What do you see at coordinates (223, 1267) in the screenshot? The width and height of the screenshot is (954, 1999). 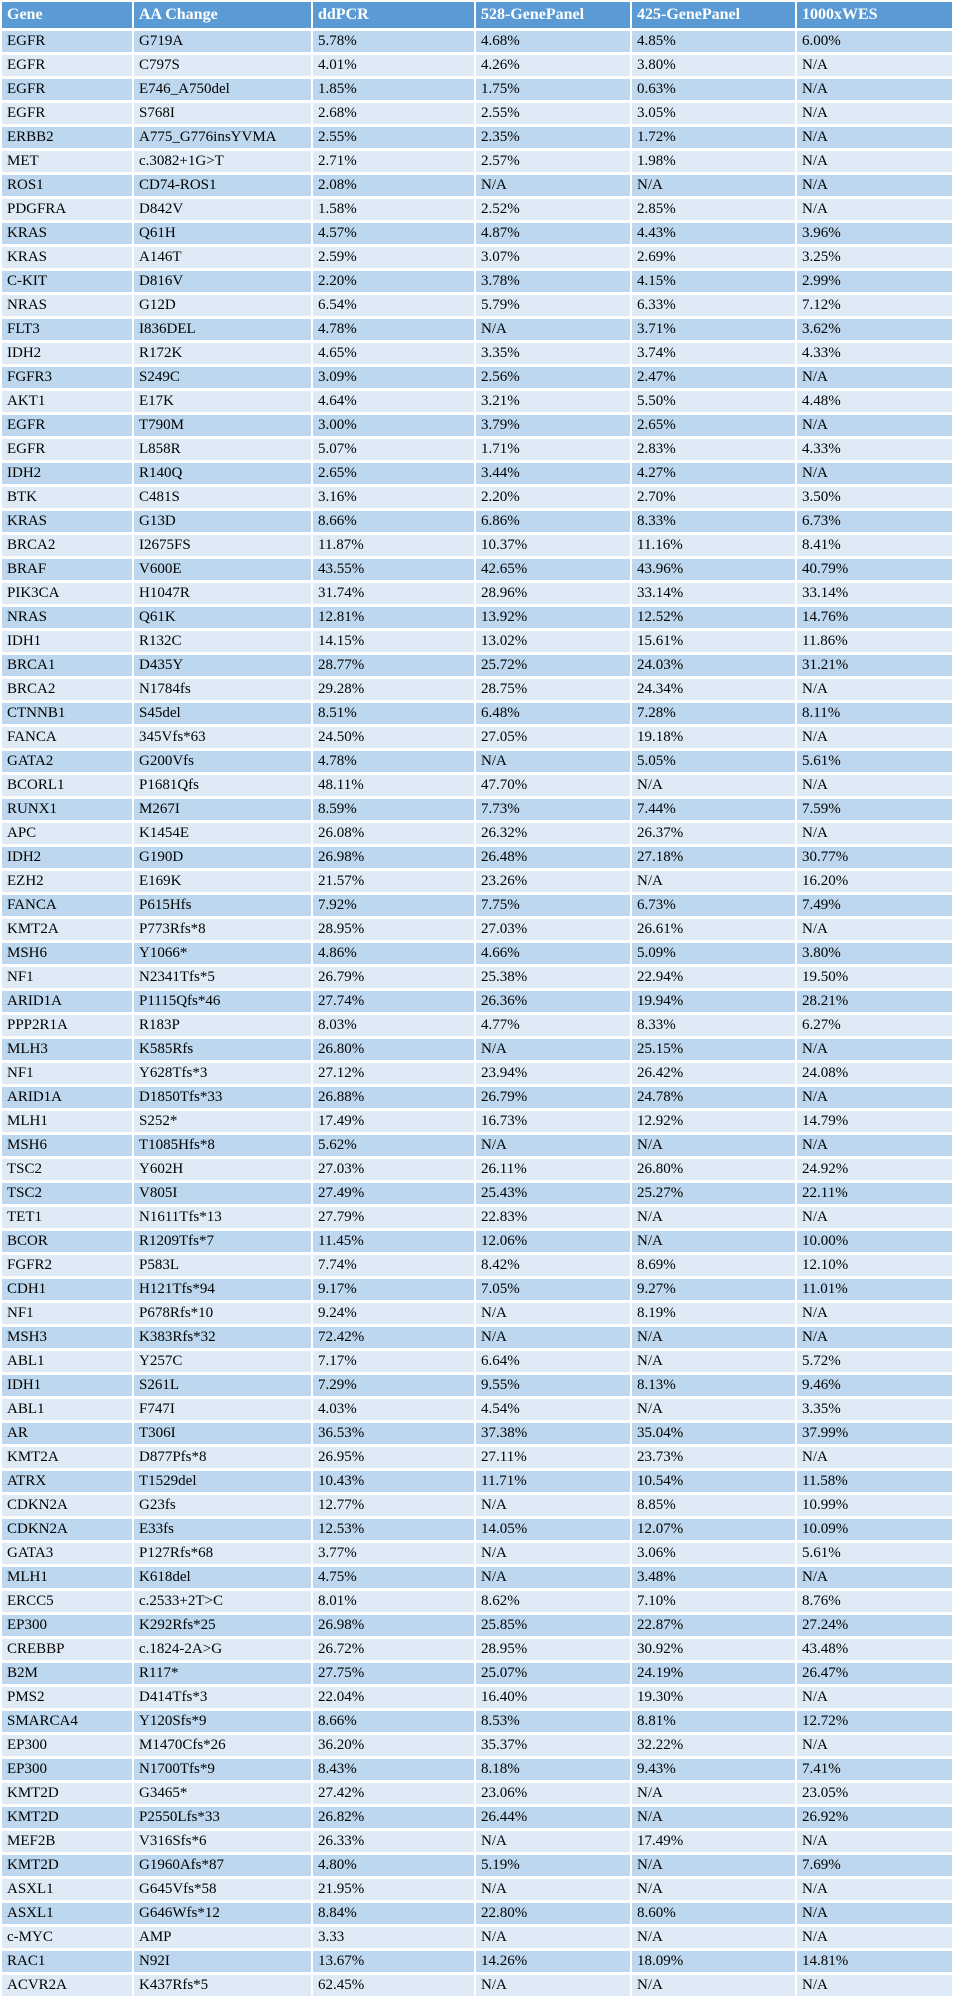 I see `cell-aa-change: P583L` at bounding box center [223, 1267].